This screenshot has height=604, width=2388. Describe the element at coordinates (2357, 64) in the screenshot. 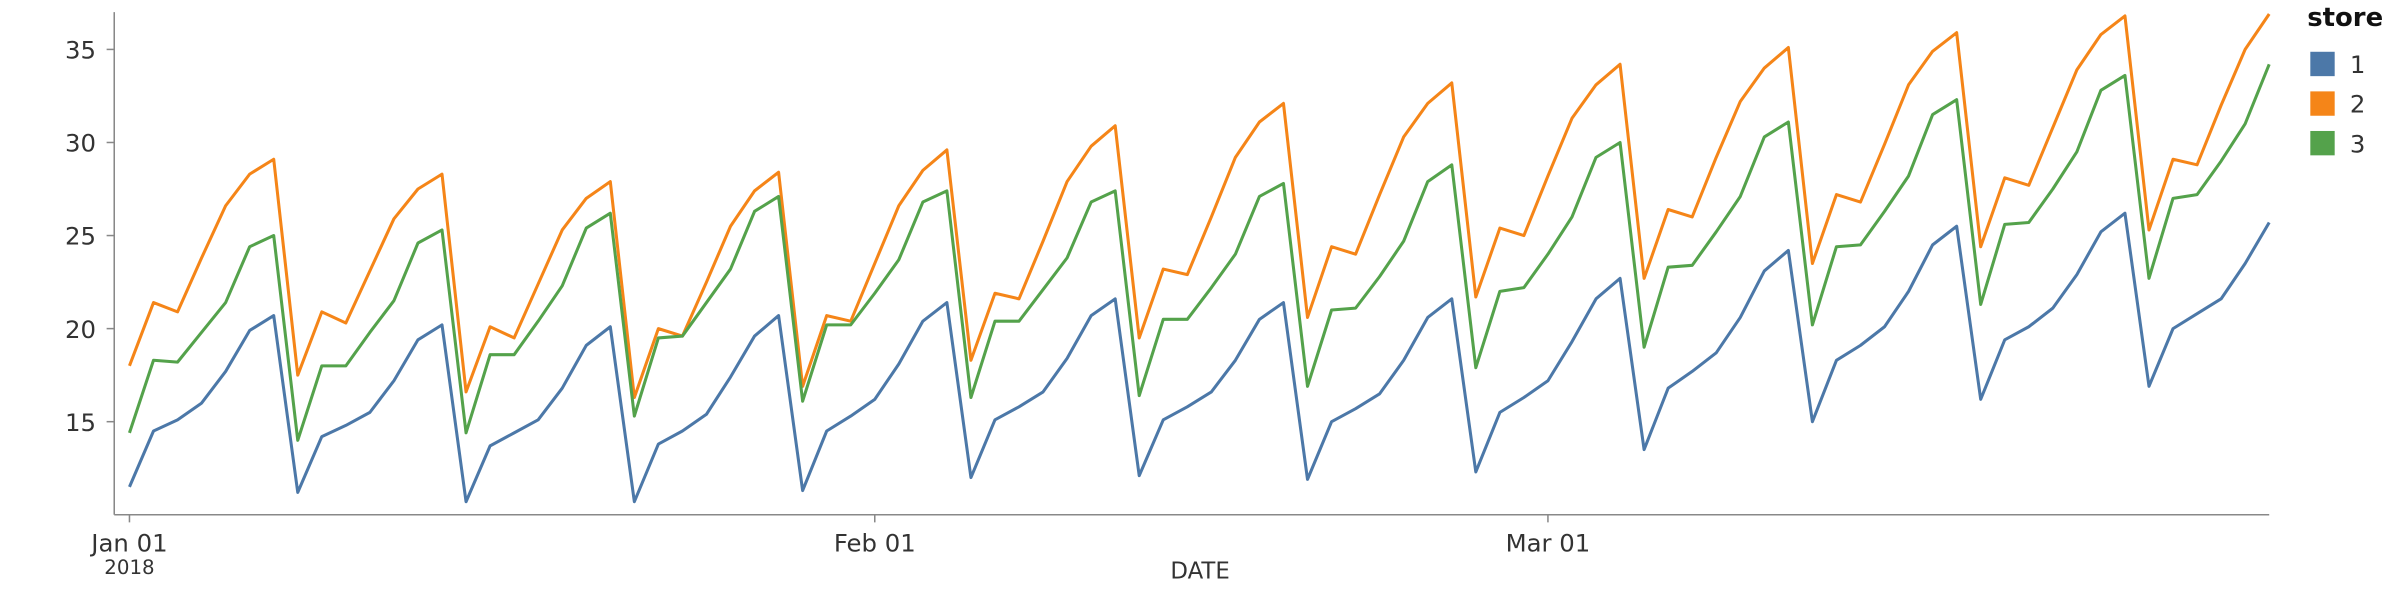

I see `legend-label: 1` at that location.